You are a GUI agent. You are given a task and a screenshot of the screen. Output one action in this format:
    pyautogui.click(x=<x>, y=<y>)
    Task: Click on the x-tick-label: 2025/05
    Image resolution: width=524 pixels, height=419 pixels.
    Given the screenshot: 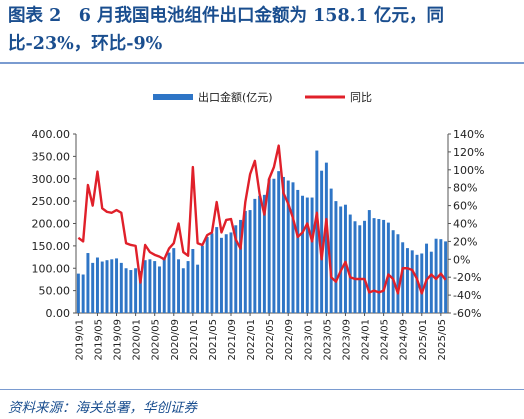 What is the action you would take?
    pyautogui.click(x=442, y=340)
    